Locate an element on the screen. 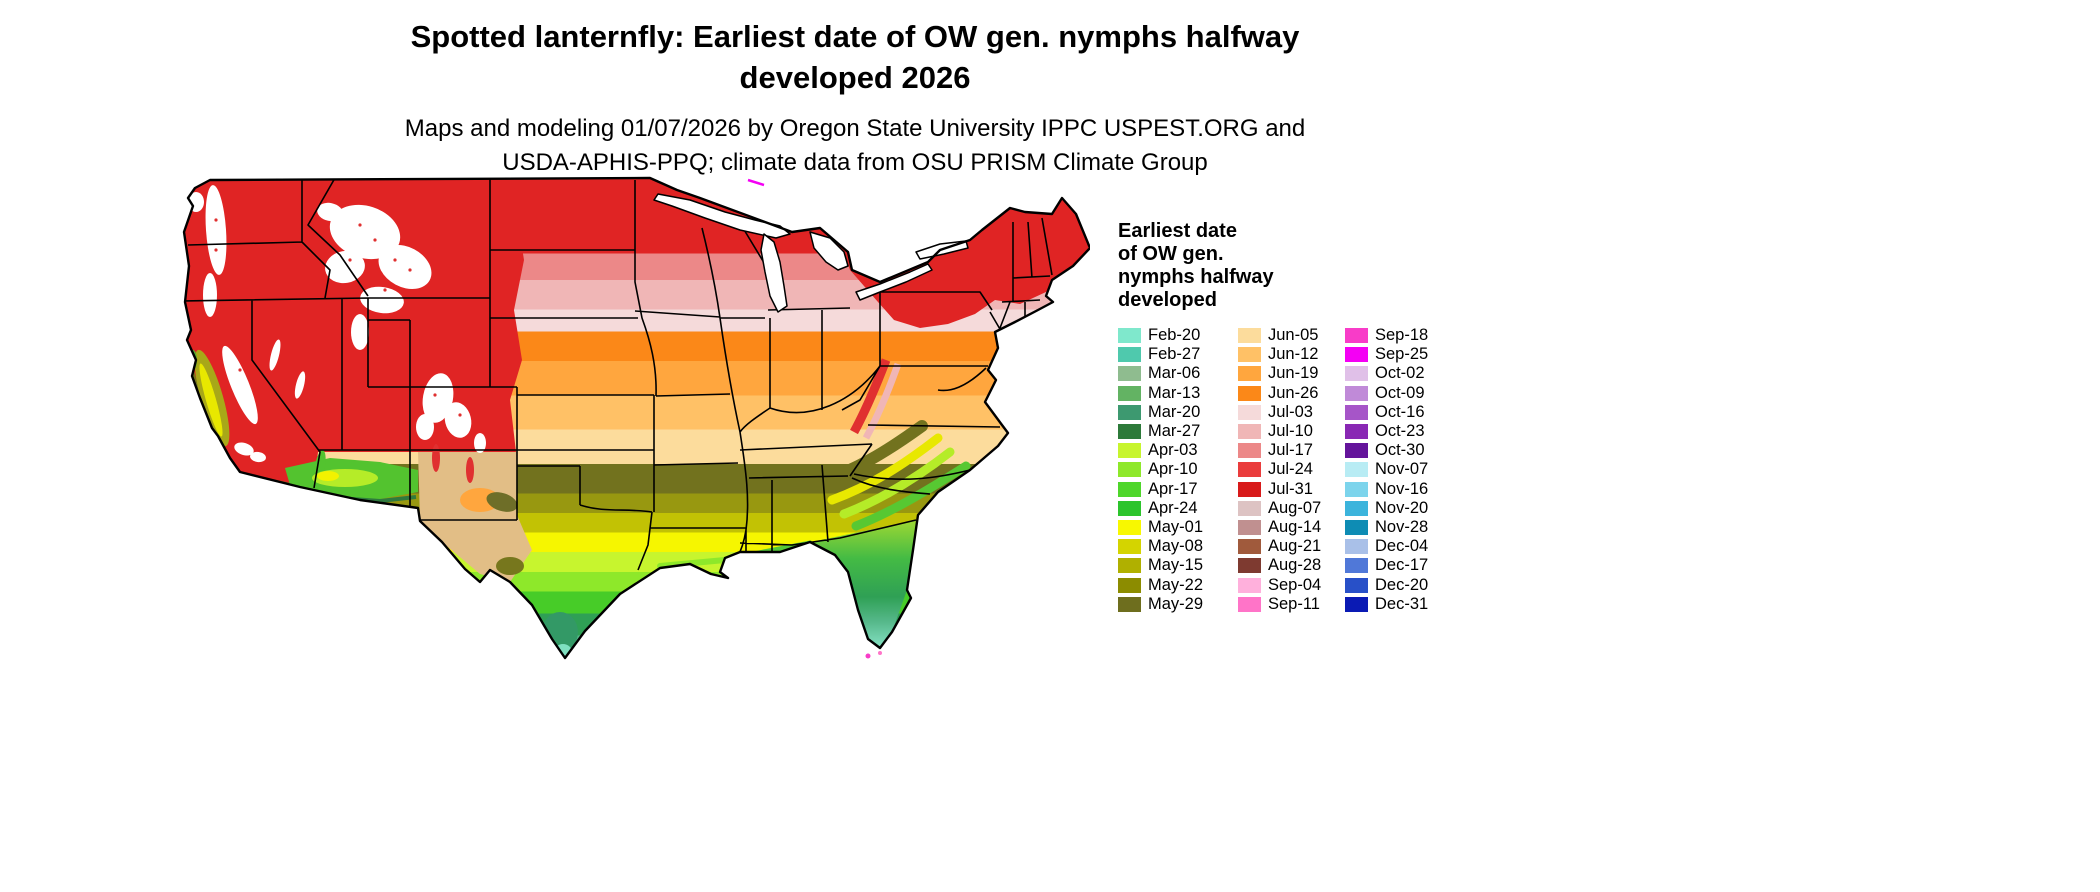  legend-entry: Sep-18 is located at coordinates (1402, 335).